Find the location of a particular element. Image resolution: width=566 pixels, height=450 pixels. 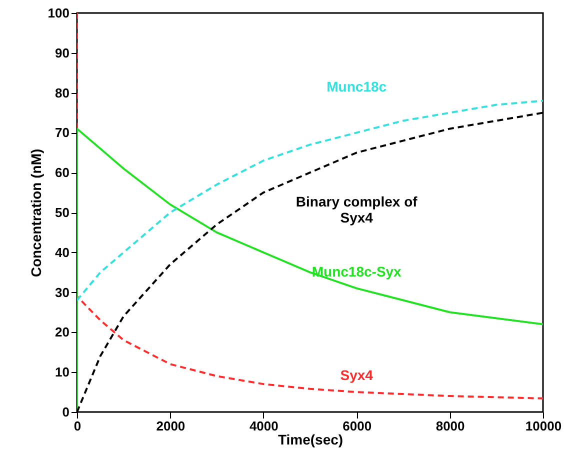

x-tick-label: 8000 is located at coordinates (450, 426).